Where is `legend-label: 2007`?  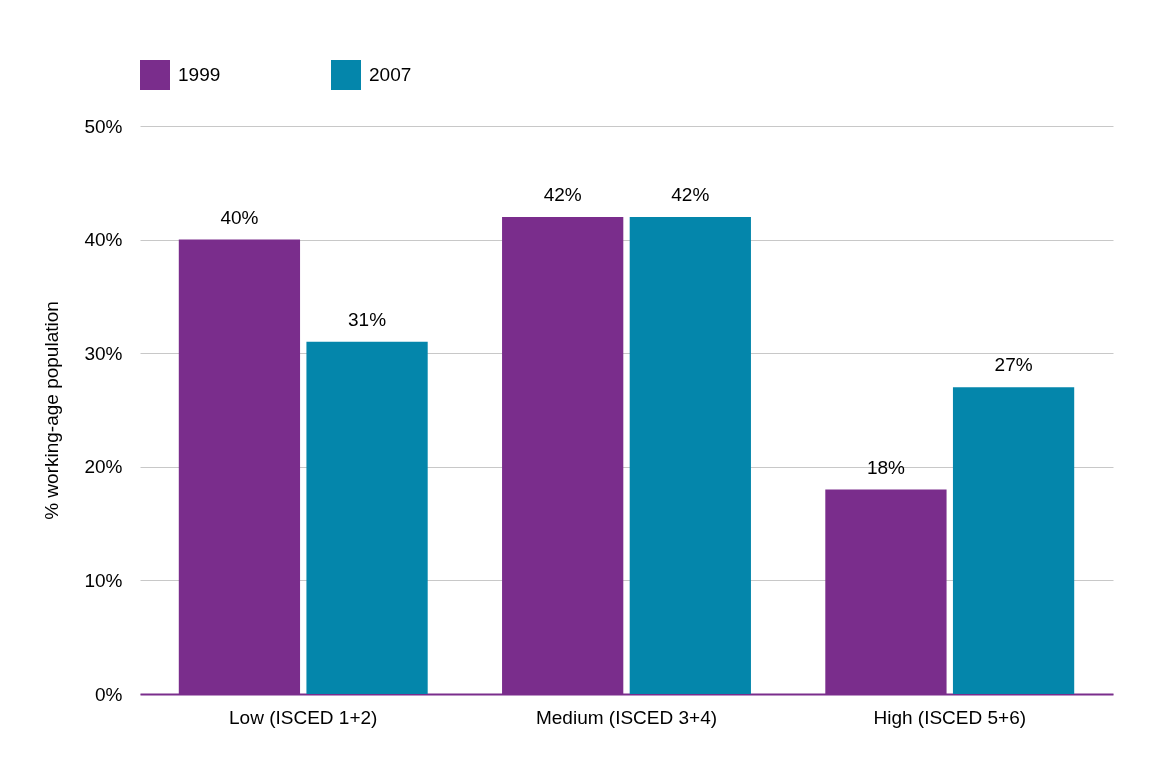
legend-label: 2007 is located at coordinates (390, 74).